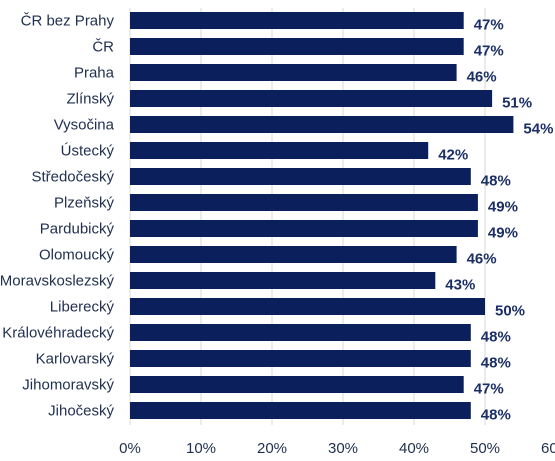 The height and width of the screenshot is (461, 555). I want to click on category-label: Královéhradecký, so click(58, 333).